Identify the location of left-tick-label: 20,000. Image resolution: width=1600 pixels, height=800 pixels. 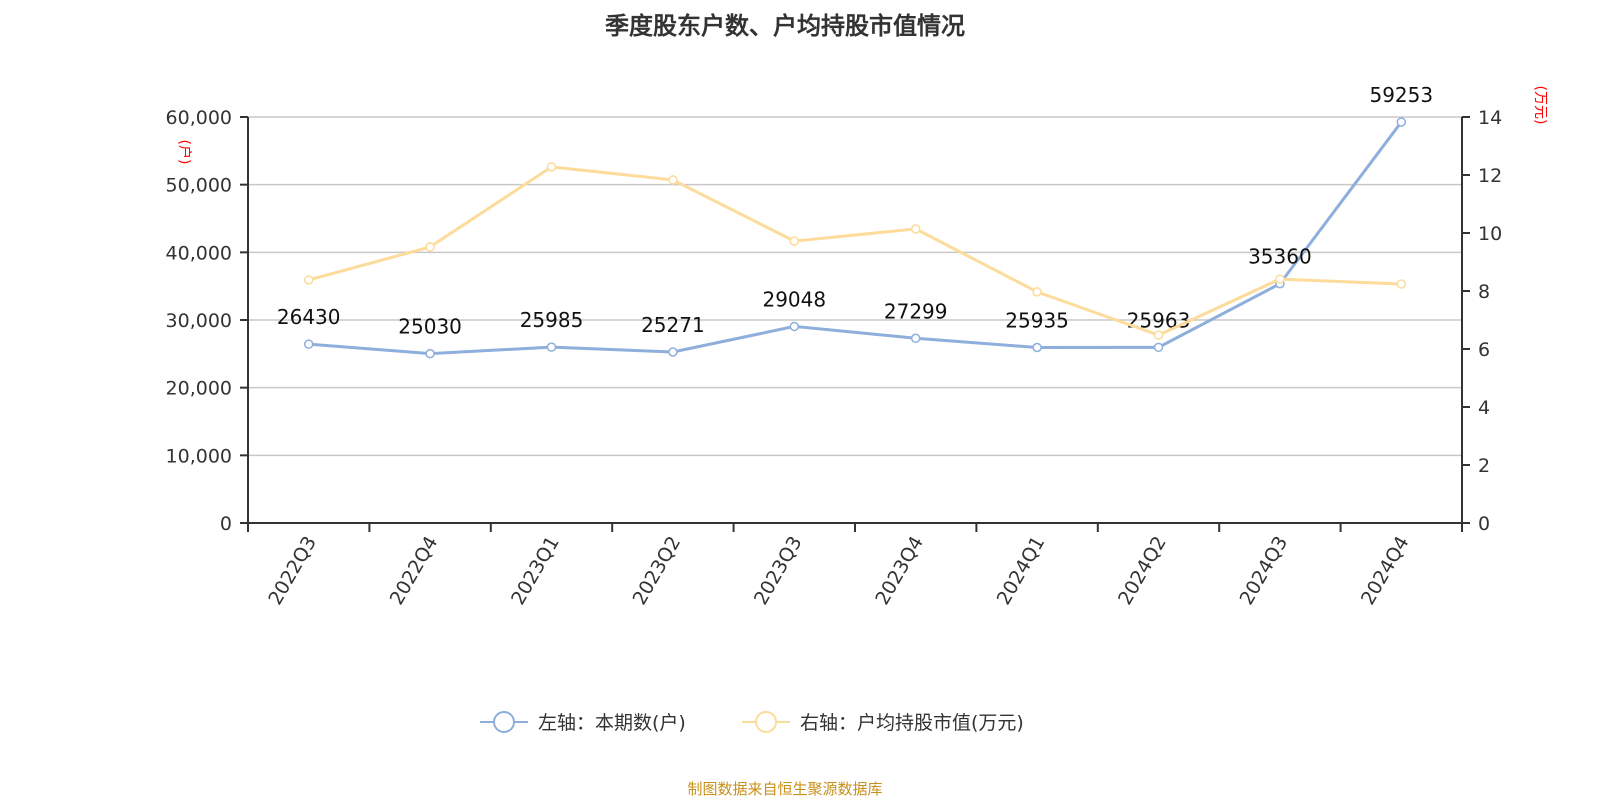
(199, 389).